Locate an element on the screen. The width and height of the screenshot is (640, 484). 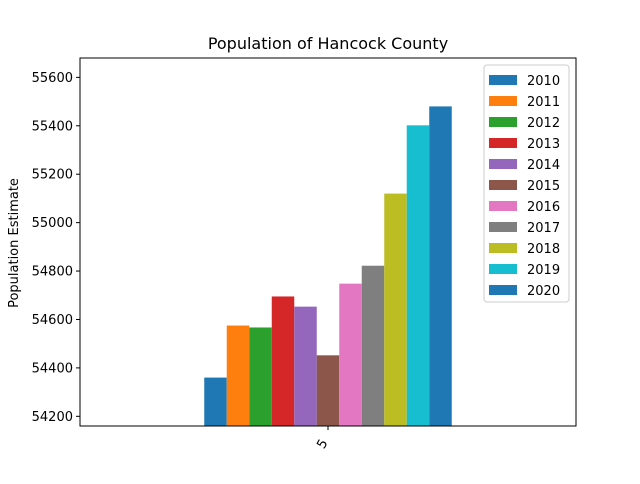
legend-label-2017: 2017 is located at coordinates (543, 228).